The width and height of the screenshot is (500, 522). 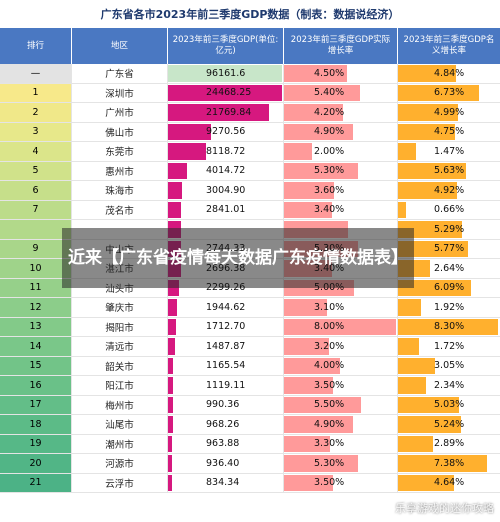 What do you see at coordinates (226, 308) in the screenshot?
I see `gdp-cell: 1944.62` at bounding box center [226, 308].